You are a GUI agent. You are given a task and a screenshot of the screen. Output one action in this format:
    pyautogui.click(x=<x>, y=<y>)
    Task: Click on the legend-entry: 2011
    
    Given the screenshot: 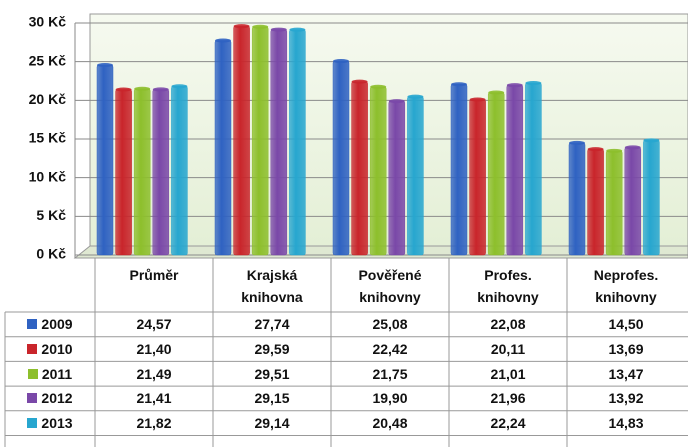 What is the action you would take?
    pyautogui.click(x=50, y=373)
    